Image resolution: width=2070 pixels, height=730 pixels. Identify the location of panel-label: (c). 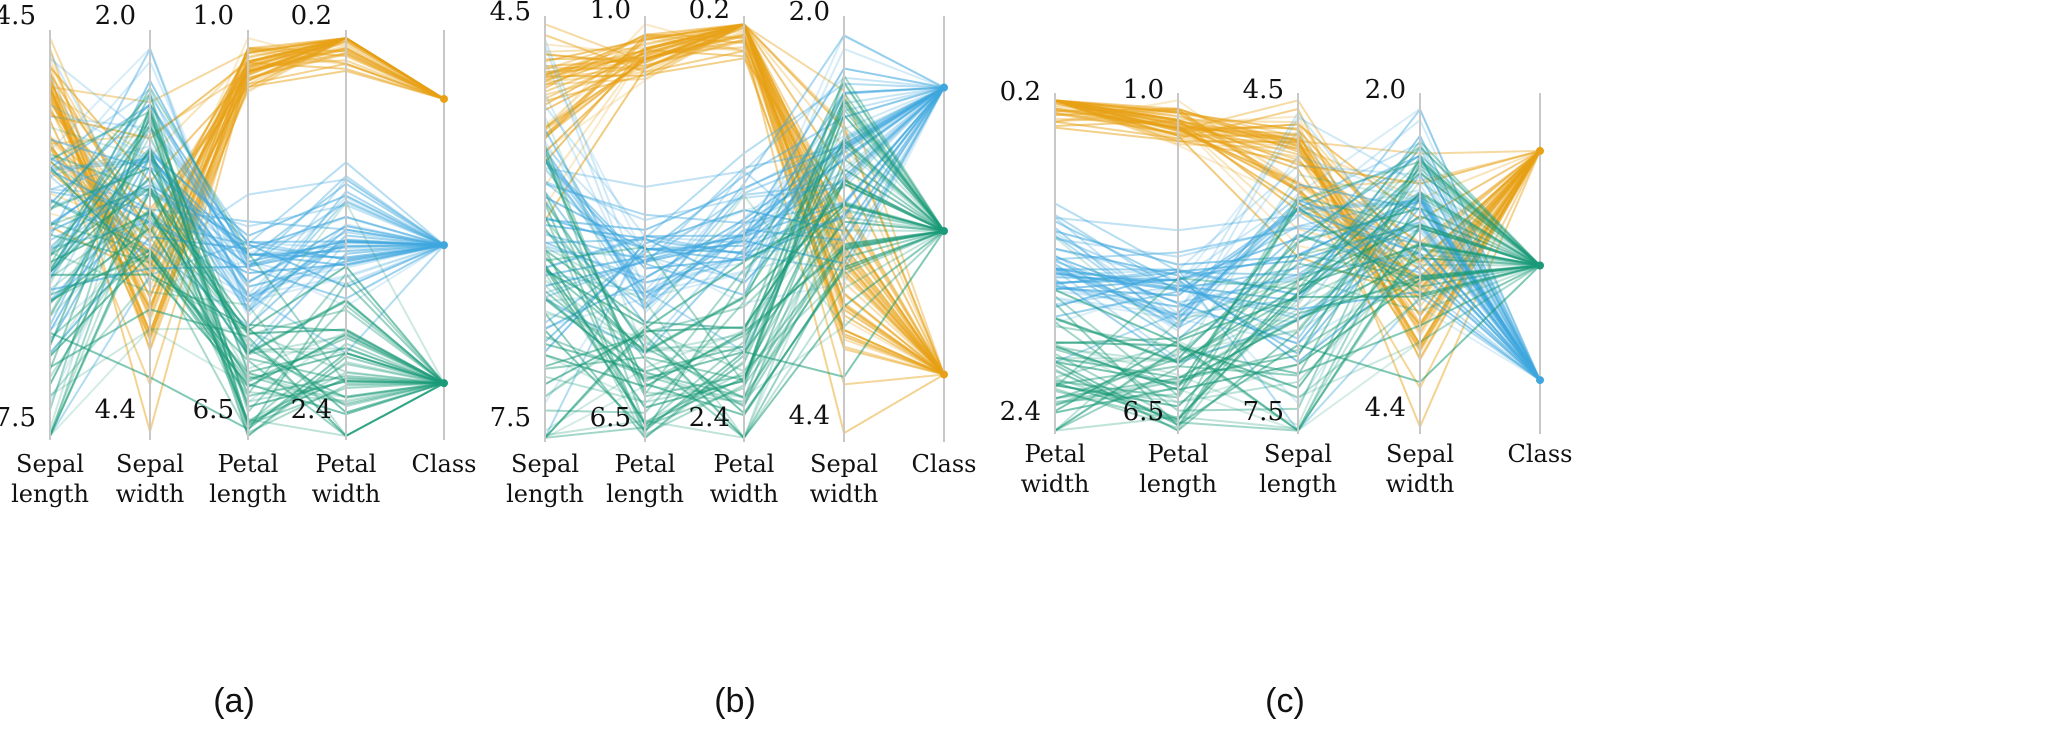
(1285, 701).